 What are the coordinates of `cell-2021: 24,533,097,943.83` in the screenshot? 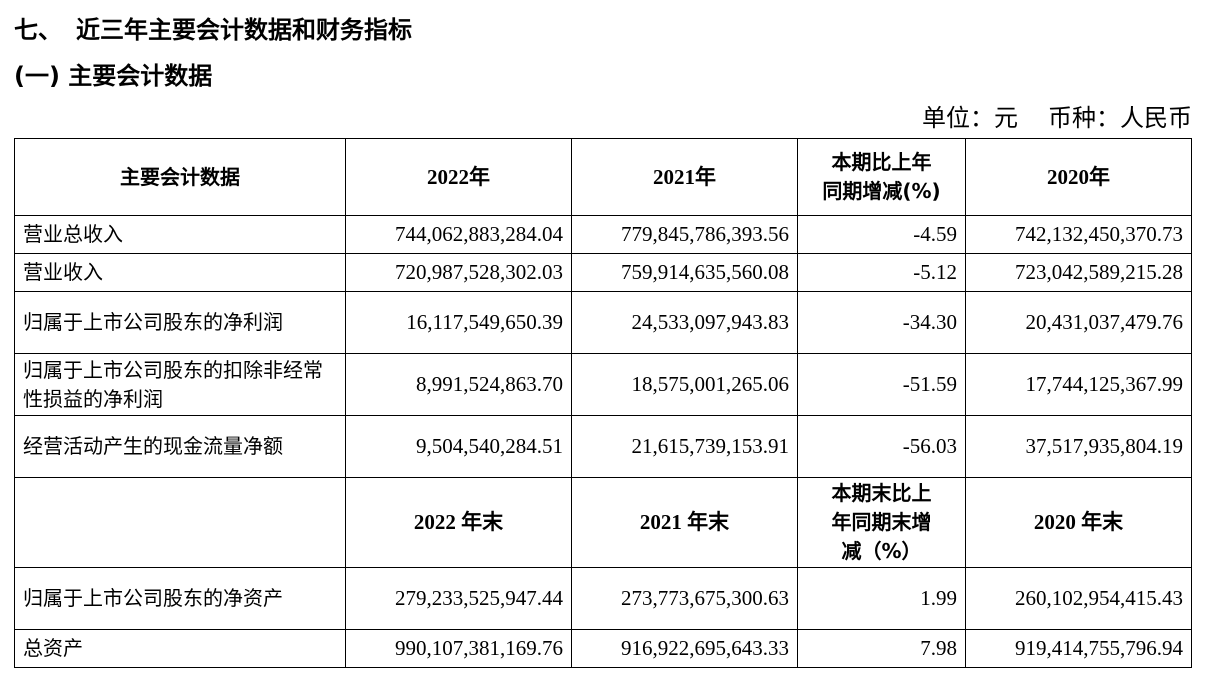 It's located at (684, 322).